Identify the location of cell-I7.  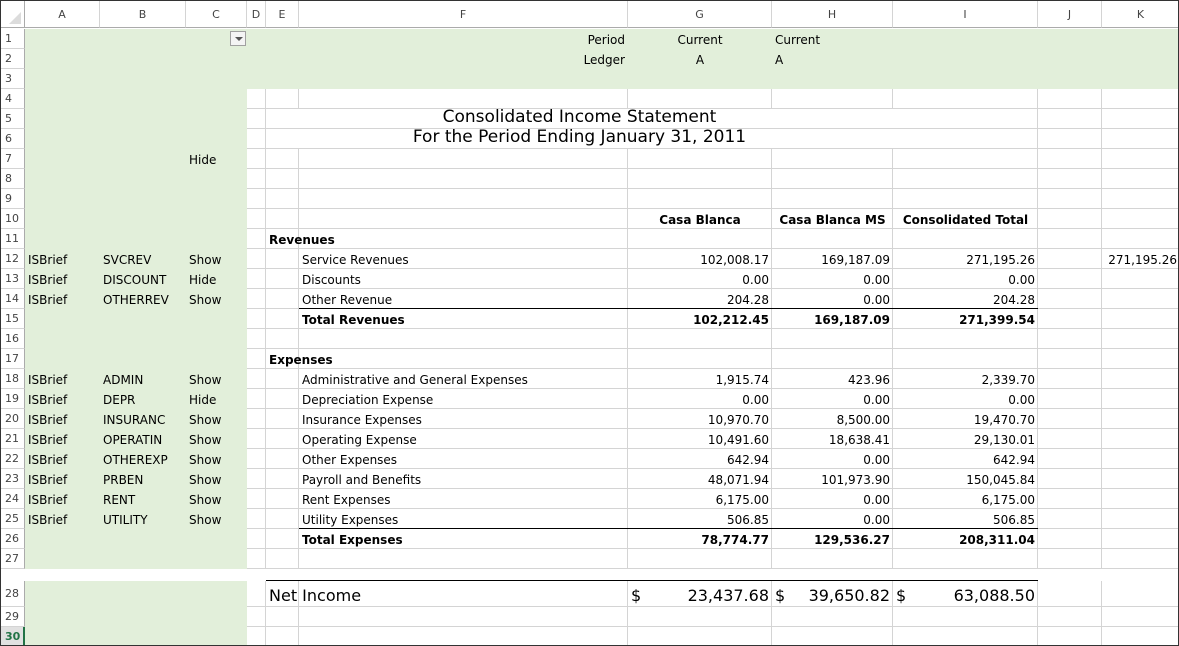
(965, 159).